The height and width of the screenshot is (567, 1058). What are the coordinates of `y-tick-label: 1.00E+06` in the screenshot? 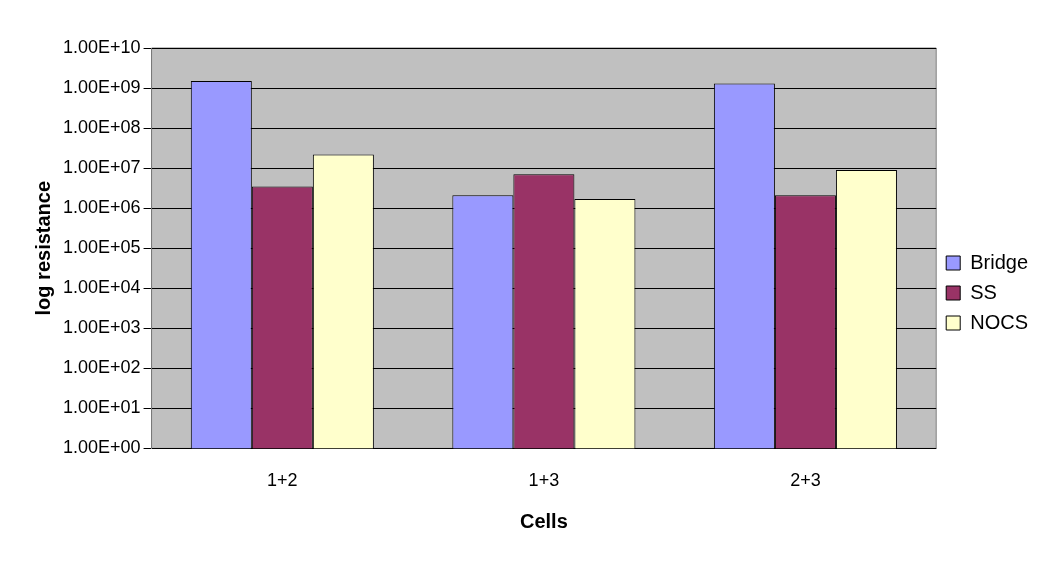 It's located at (101, 207).